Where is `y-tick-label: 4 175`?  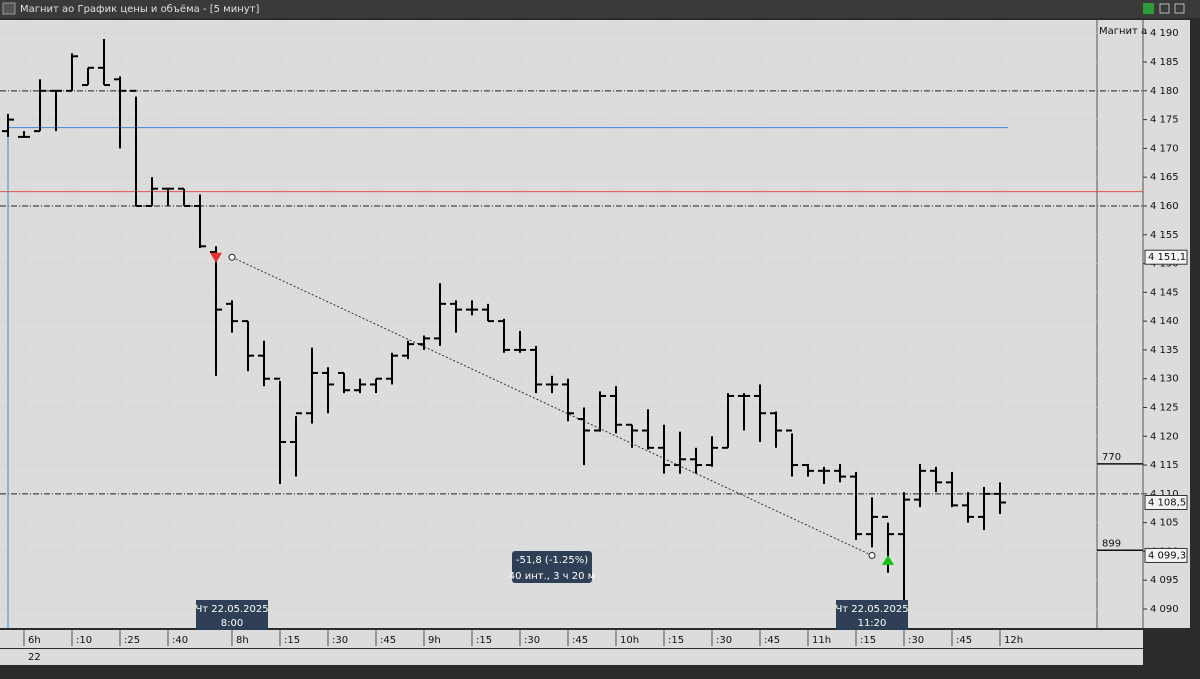 y-tick-label: 4 175 is located at coordinates (1164, 120).